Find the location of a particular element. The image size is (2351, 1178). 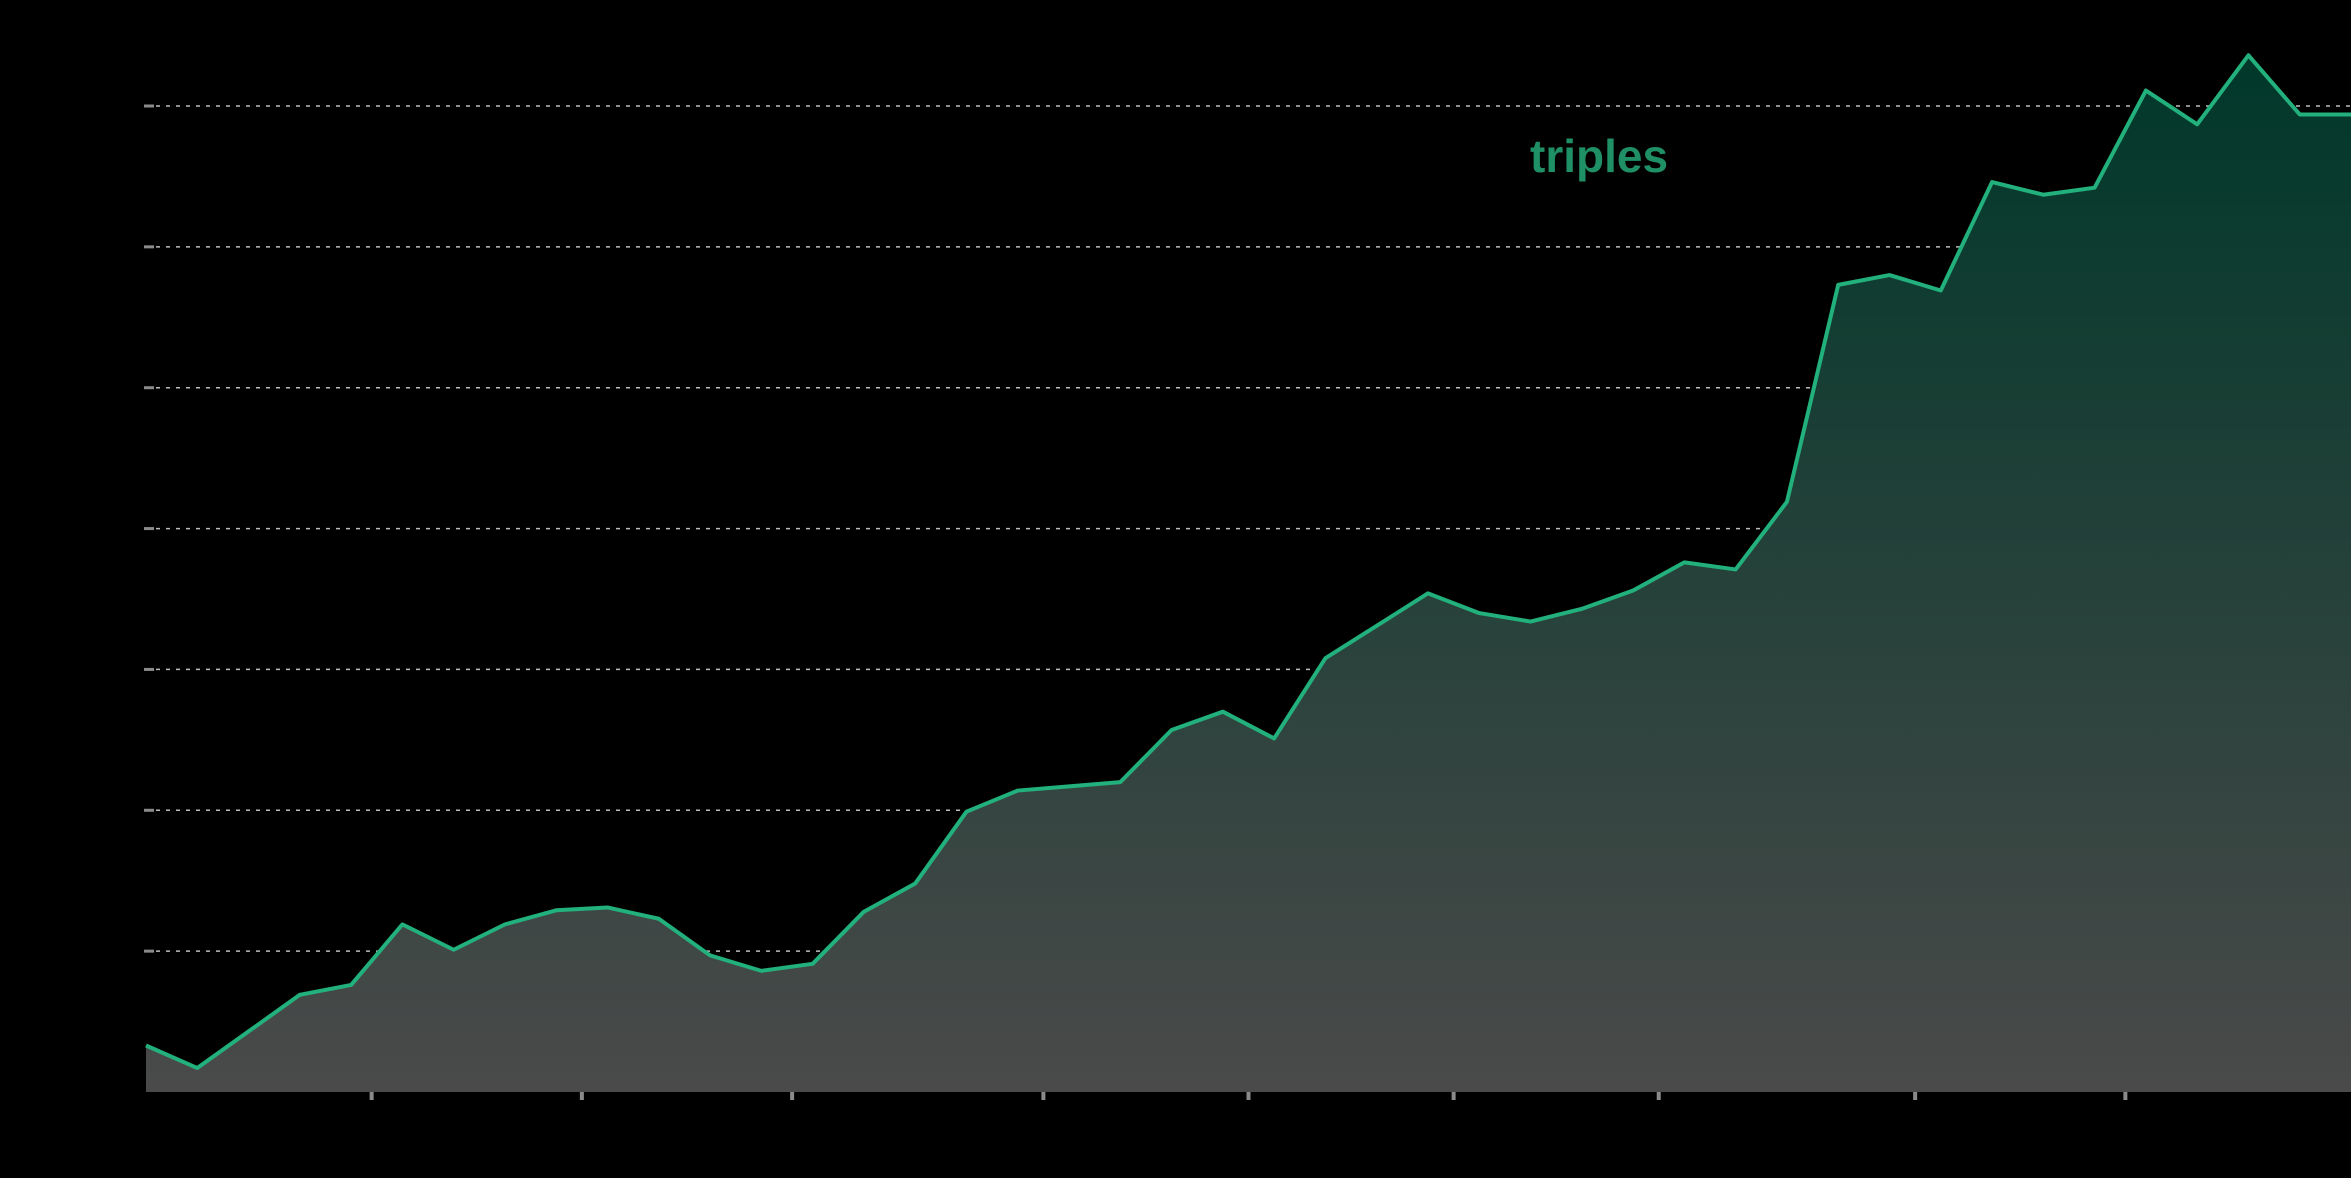

series-label-triples: triples is located at coordinates (1599, 156).